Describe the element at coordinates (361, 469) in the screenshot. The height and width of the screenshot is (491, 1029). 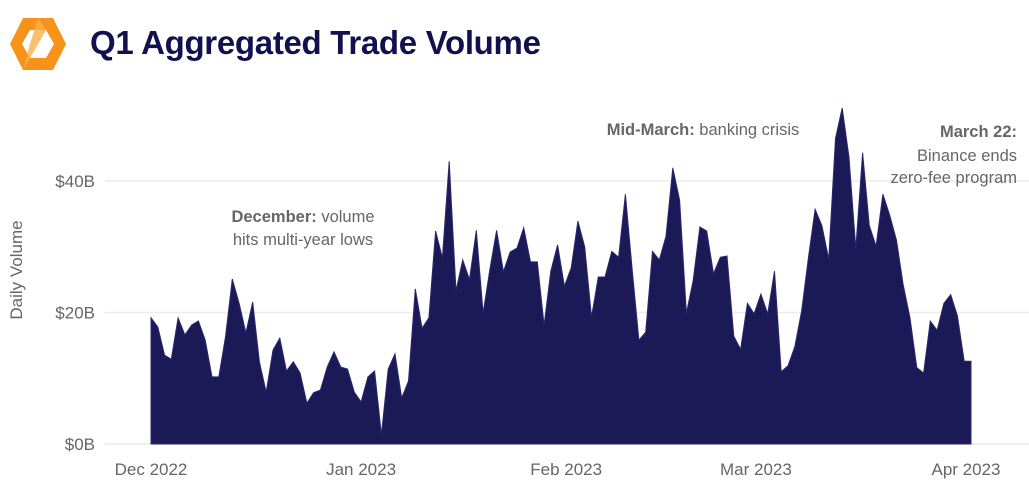
I see `x-tick-label: Jan 2023` at that location.